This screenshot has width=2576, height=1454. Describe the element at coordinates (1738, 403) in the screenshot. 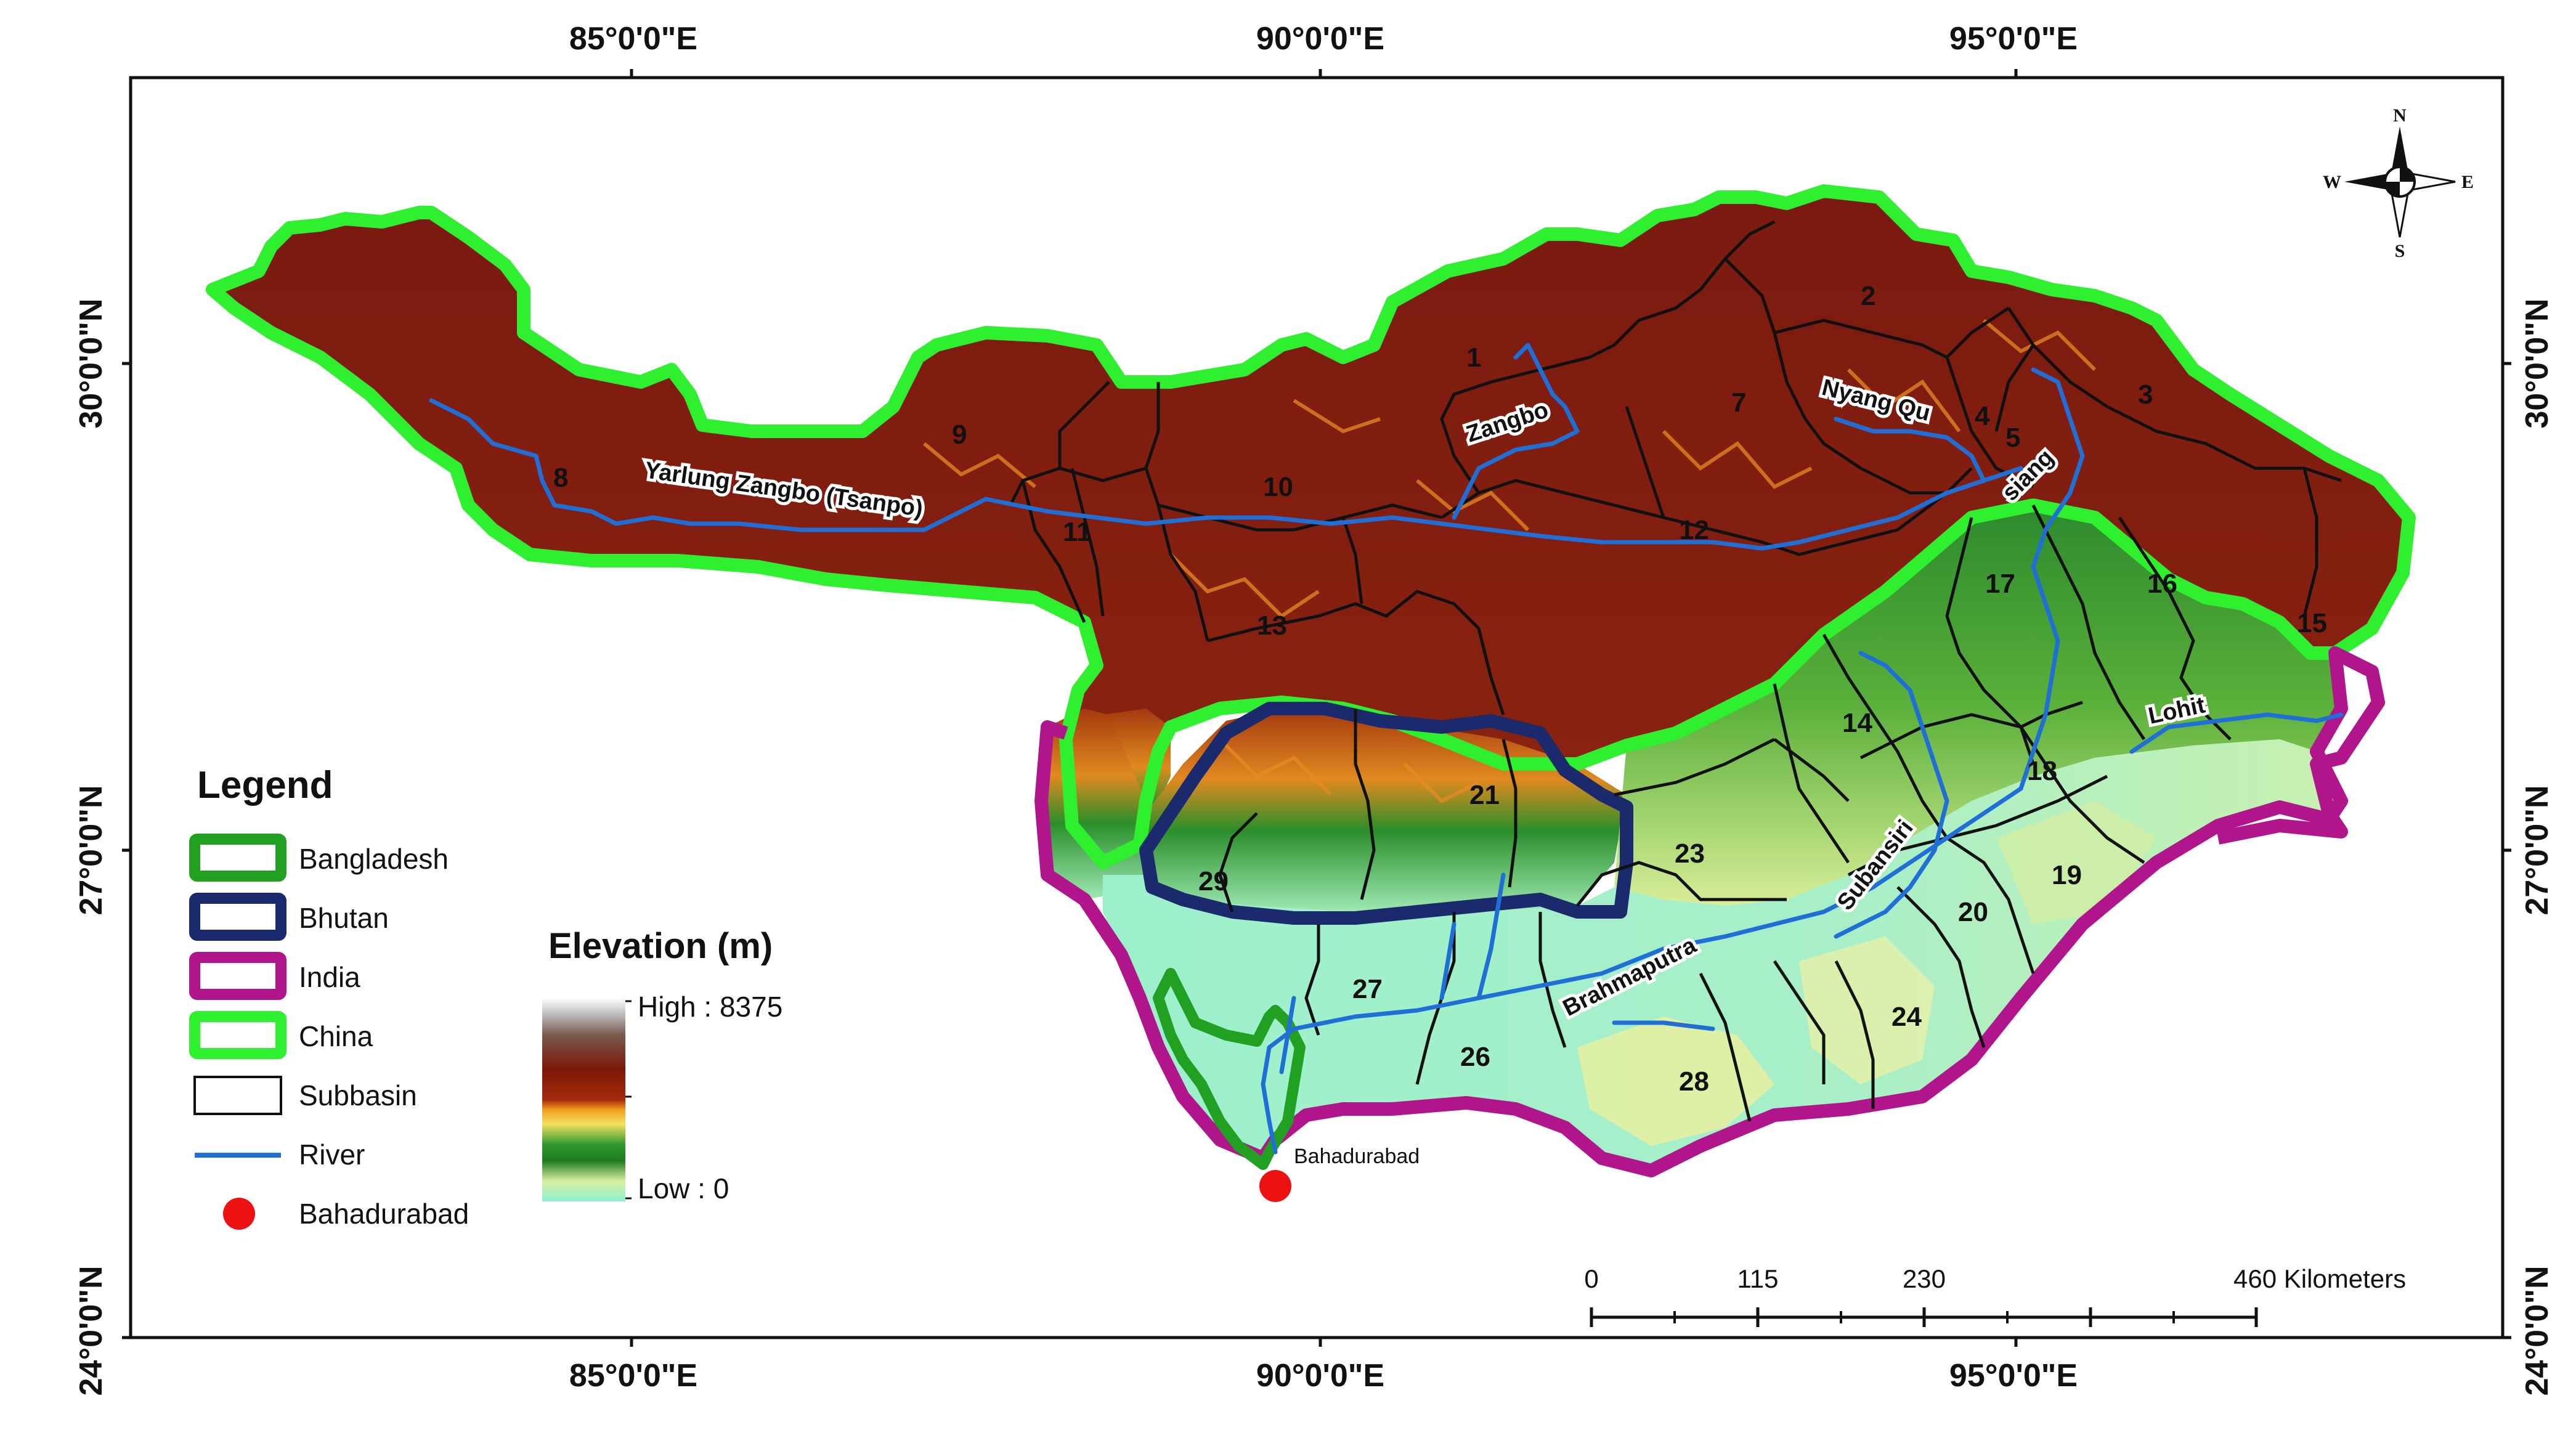

I see `subbasin-7: 7` at that location.